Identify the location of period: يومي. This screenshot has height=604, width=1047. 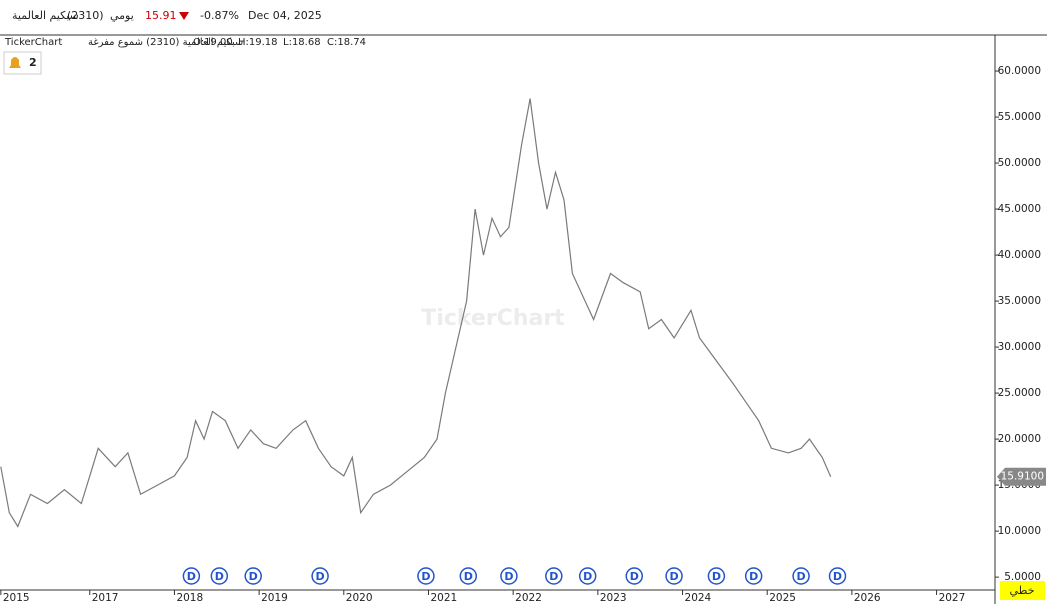
(122, 15).